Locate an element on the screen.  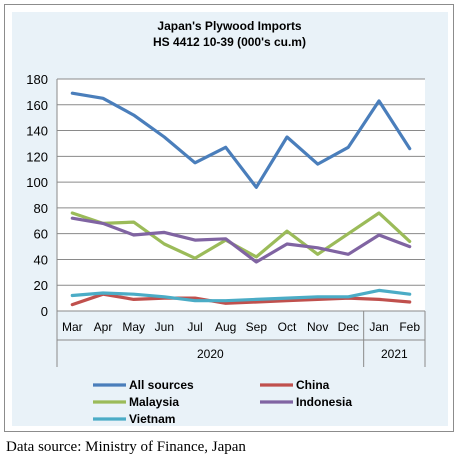
legend-label: Vietnam is located at coordinates (152, 419).